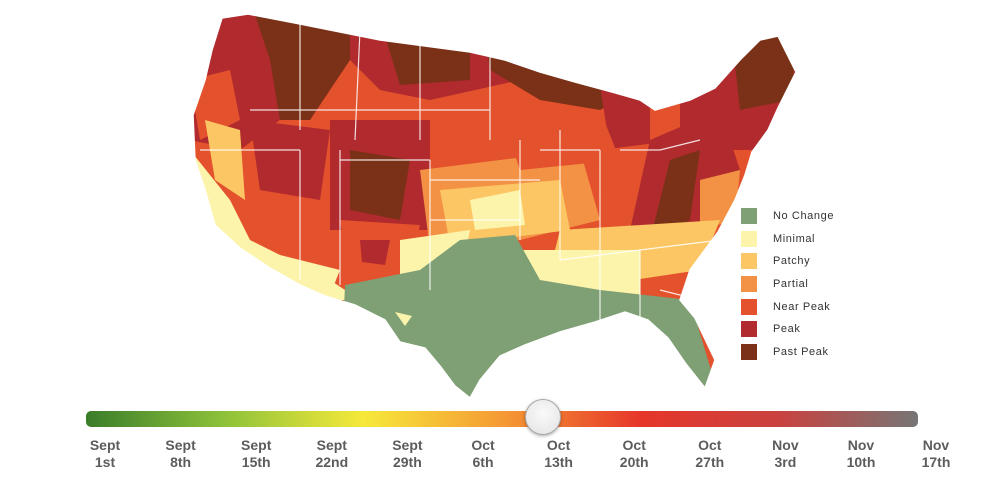 The image size is (1002, 500). I want to click on slider-handle, so click(543, 417).